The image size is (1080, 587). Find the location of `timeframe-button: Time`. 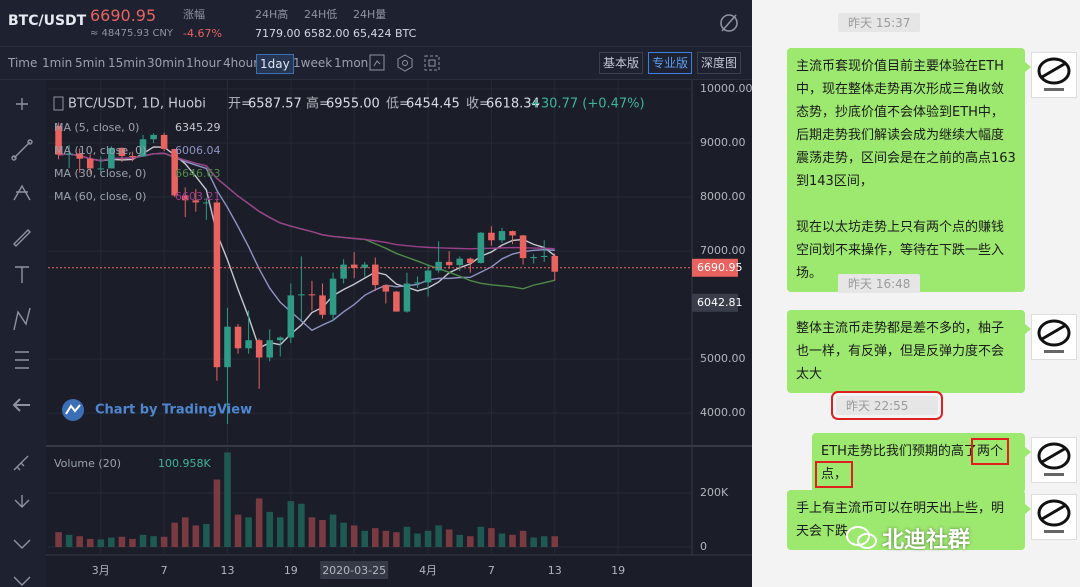

timeframe-button: Time is located at coordinates (23, 63).